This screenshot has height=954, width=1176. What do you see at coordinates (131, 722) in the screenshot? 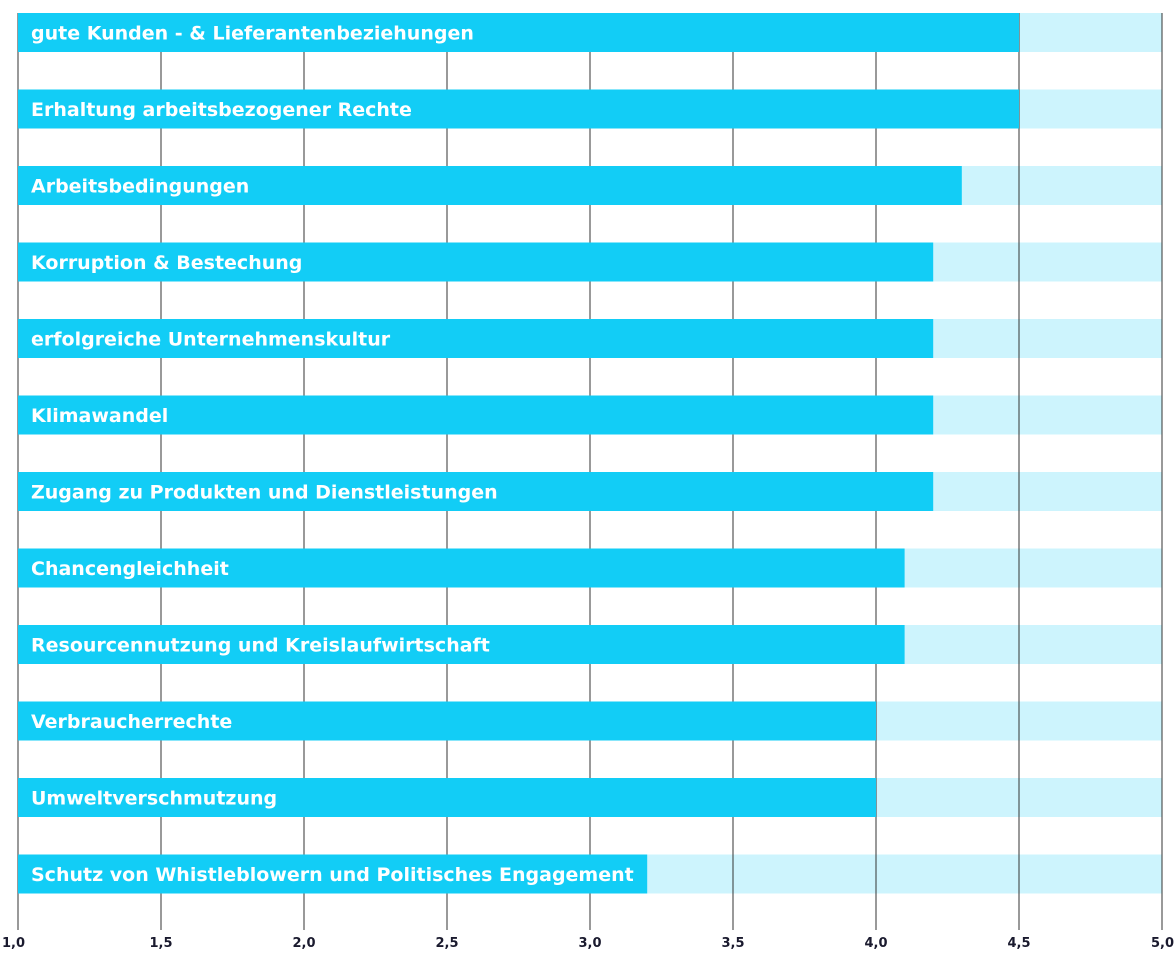
I see `bar-label: Verbraucherrechte` at bounding box center [131, 722].